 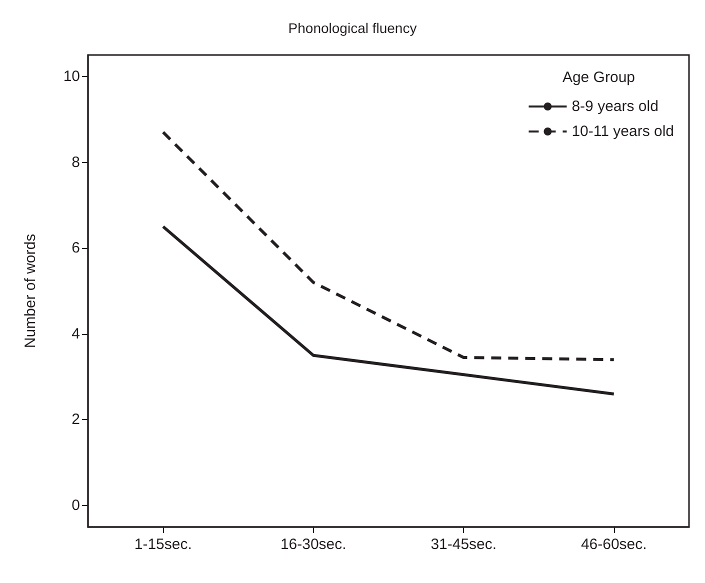 What do you see at coordinates (613, 544) in the screenshot?
I see `x-tick-label: 46-60sec.` at bounding box center [613, 544].